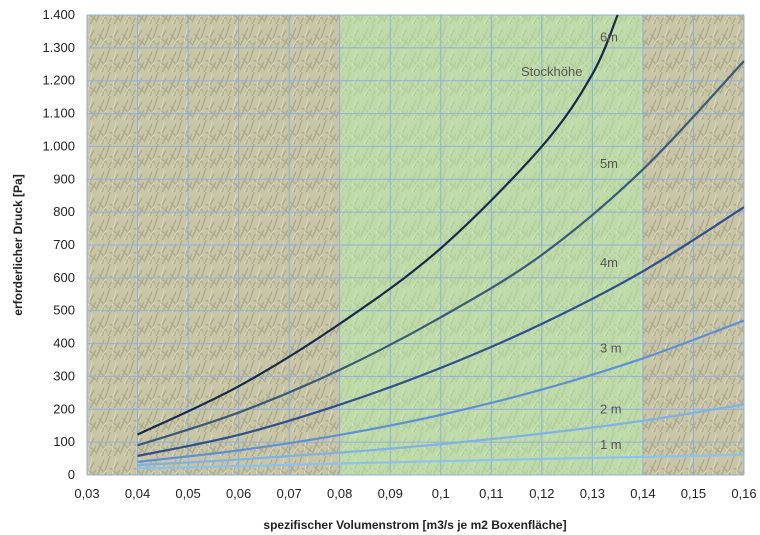  I want to click on series-label: 2 m, so click(611, 409).